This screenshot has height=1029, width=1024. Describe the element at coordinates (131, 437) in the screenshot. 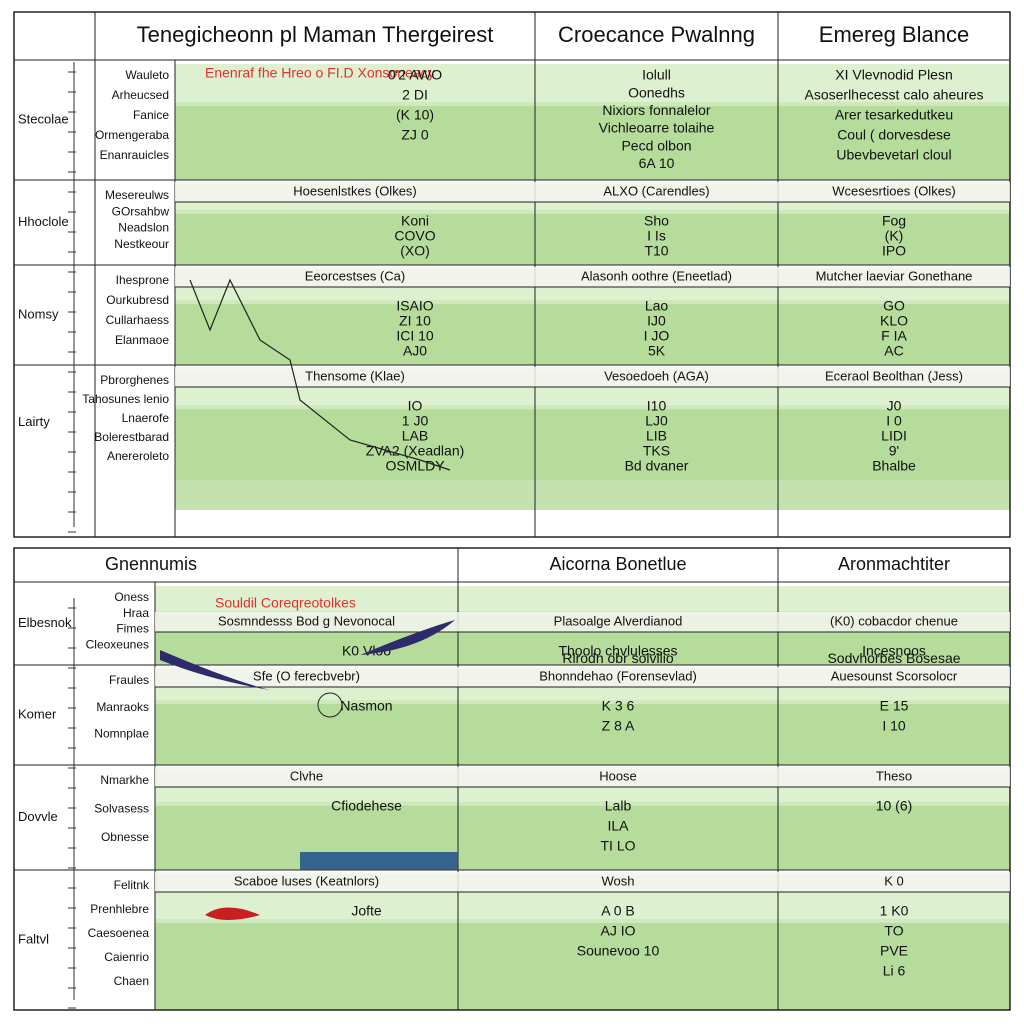

I see `row-item: Bolerestbarad` at that location.